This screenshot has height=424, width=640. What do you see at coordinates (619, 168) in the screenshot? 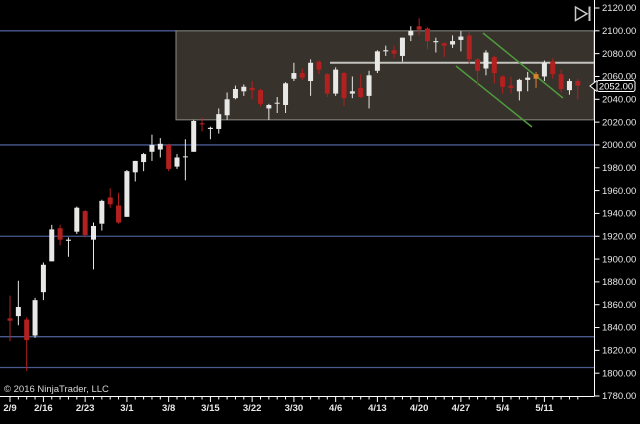
I see `price-axis-label: 1980.00` at bounding box center [619, 168].